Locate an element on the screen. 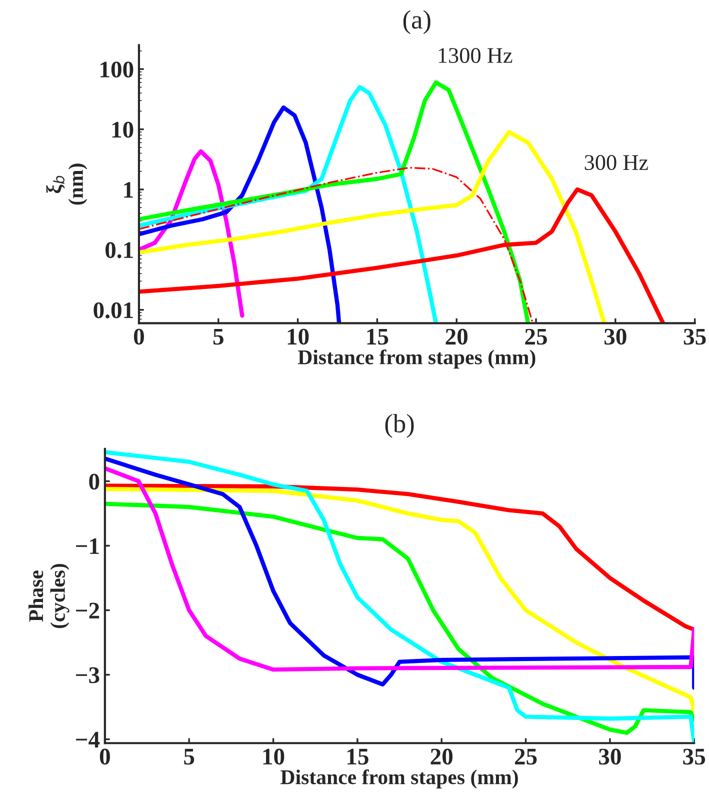 This screenshot has height=806, width=709. chart-title: (b) is located at coordinates (399, 426).